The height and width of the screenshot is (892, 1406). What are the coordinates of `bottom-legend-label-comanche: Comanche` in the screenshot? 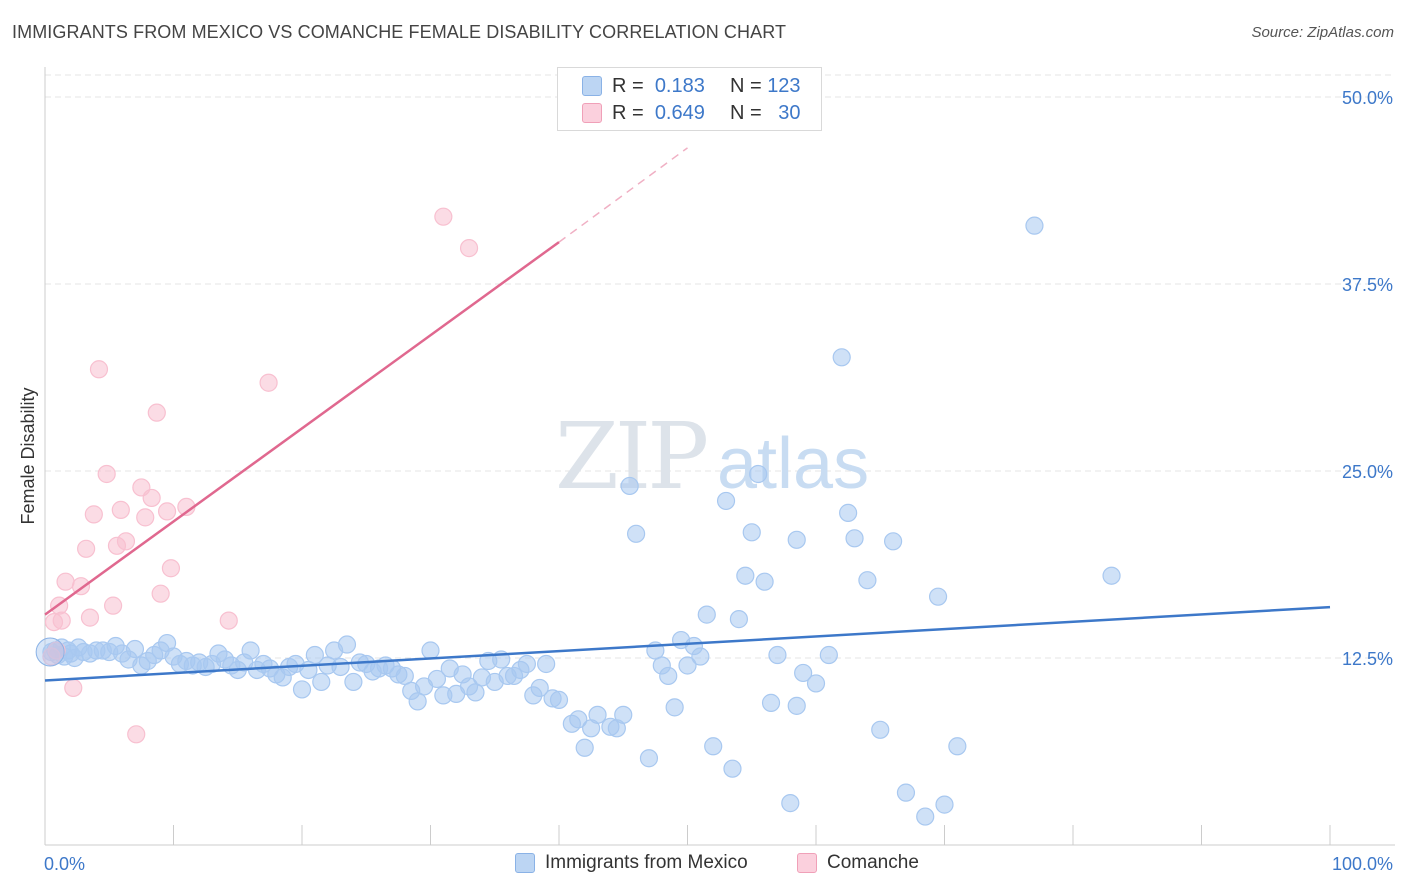 It's located at (873, 862).